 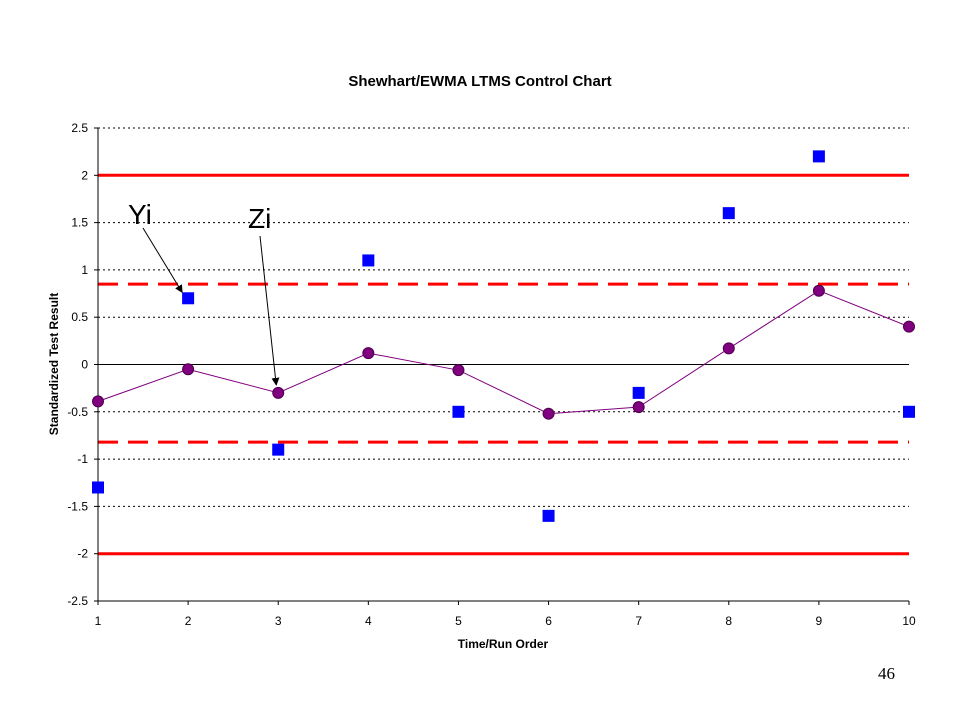 I want to click on x-tick-label: 6, so click(x=548, y=621).